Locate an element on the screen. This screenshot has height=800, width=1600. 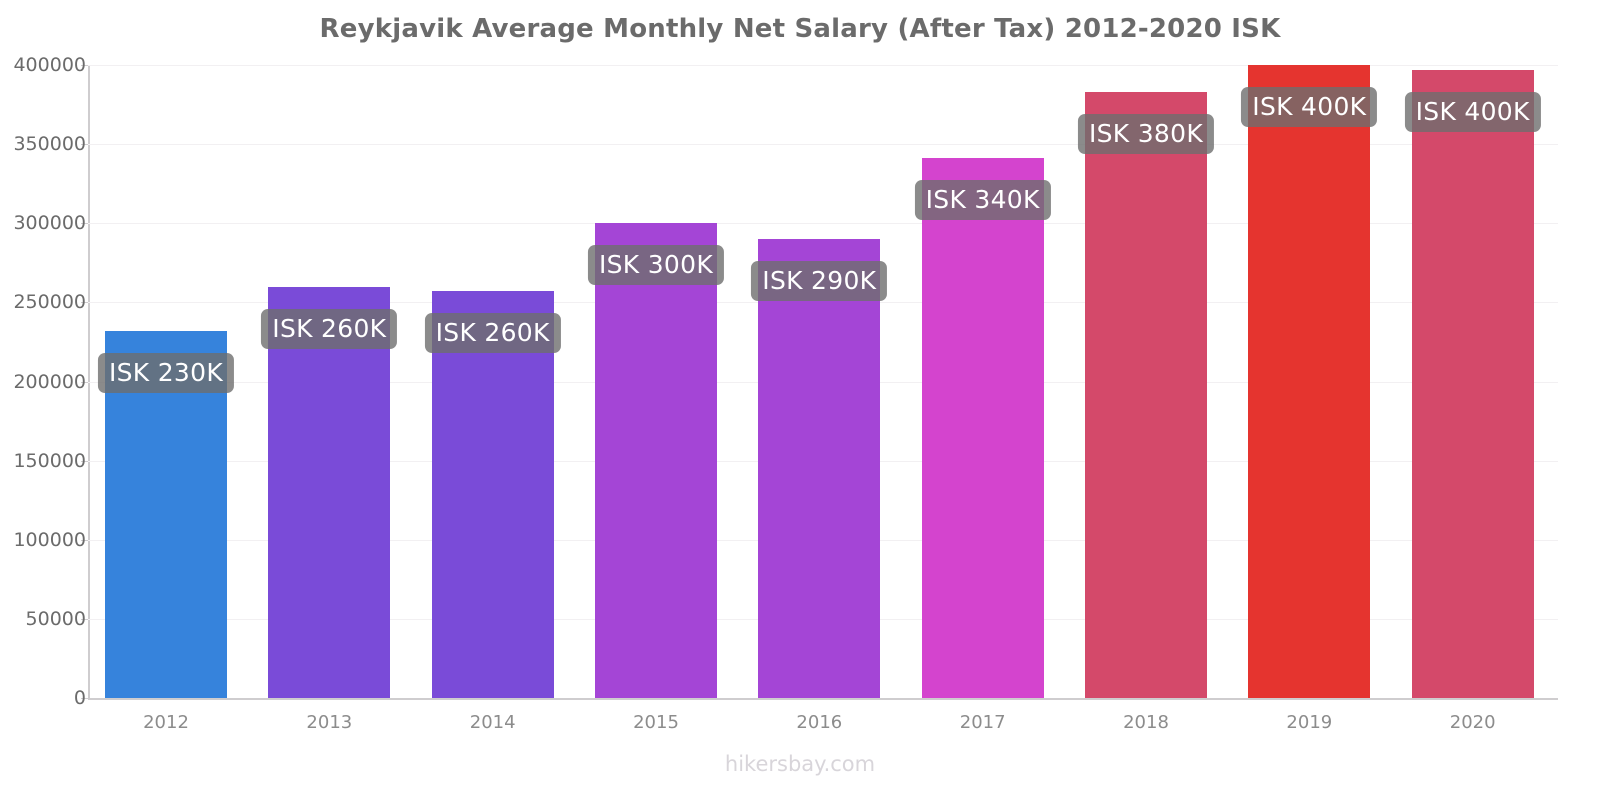
bar-rect-2016 is located at coordinates (819, 468).